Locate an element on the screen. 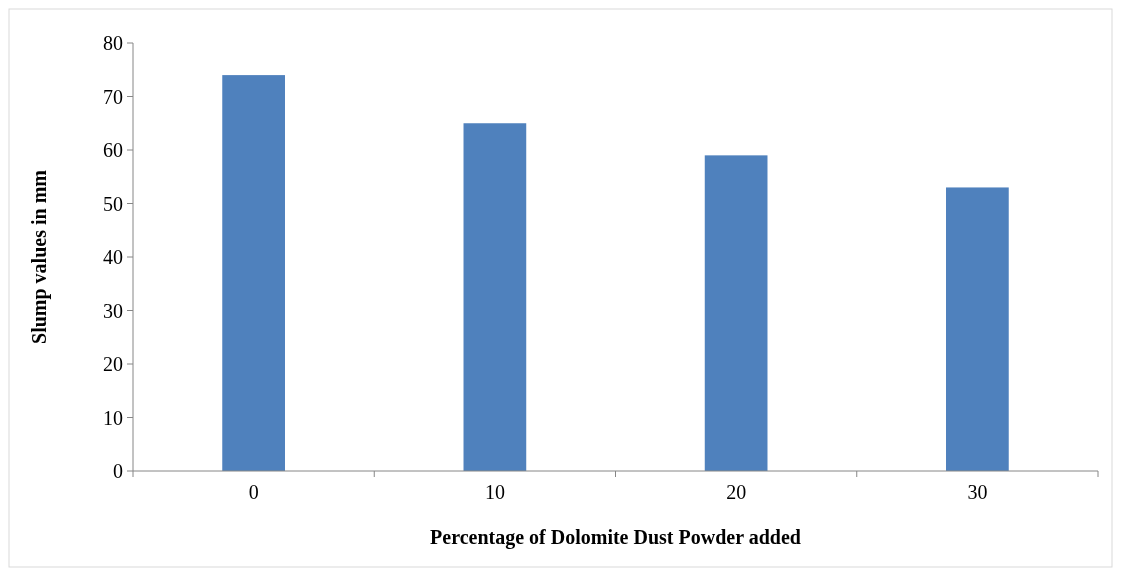  x-tick-label: 20 is located at coordinates (736, 492).